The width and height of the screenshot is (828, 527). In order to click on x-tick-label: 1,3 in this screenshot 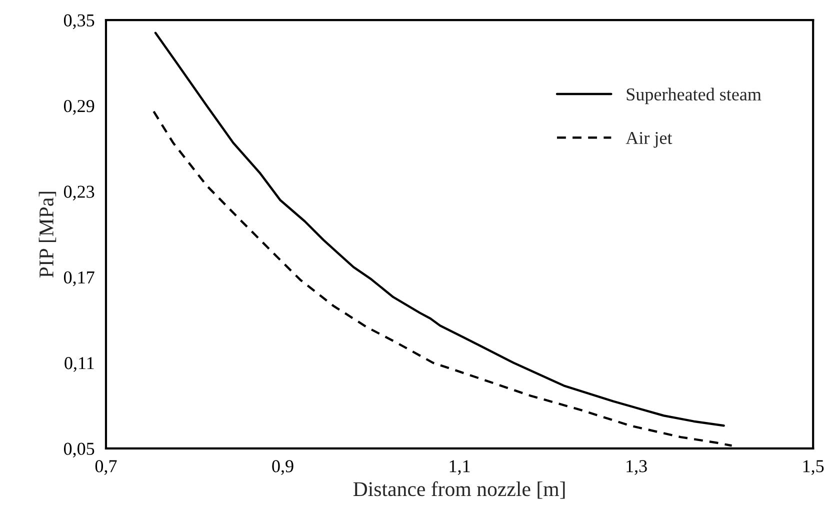, I will do `click(636, 467)`.